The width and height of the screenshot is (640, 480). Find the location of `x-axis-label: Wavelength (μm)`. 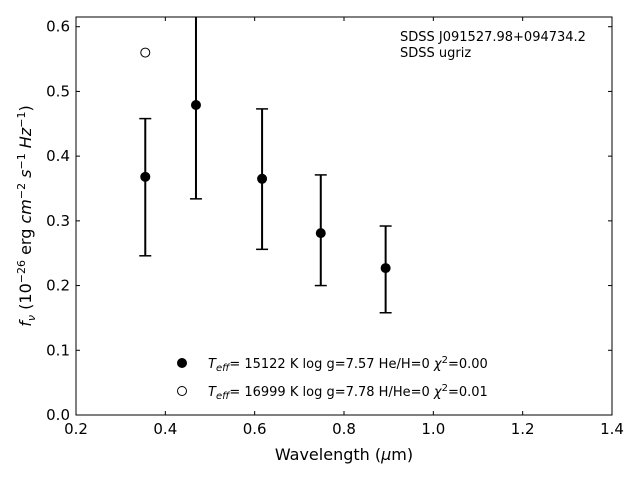

x-axis-label: Wavelength (μm) is located at coordinates (344, 454).